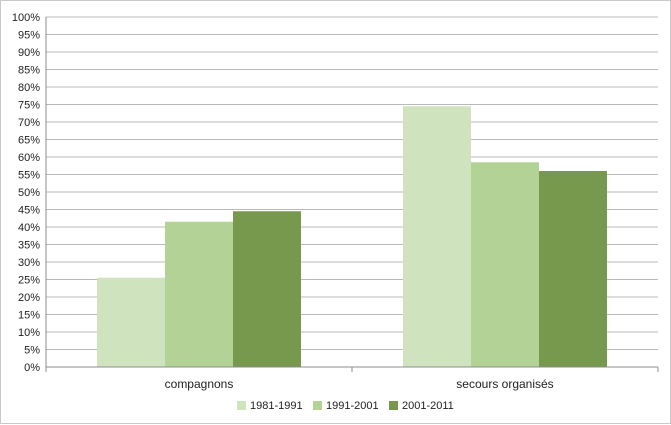  I want to click on bar-1981-1991-secours-organisés, so click(437, 236).